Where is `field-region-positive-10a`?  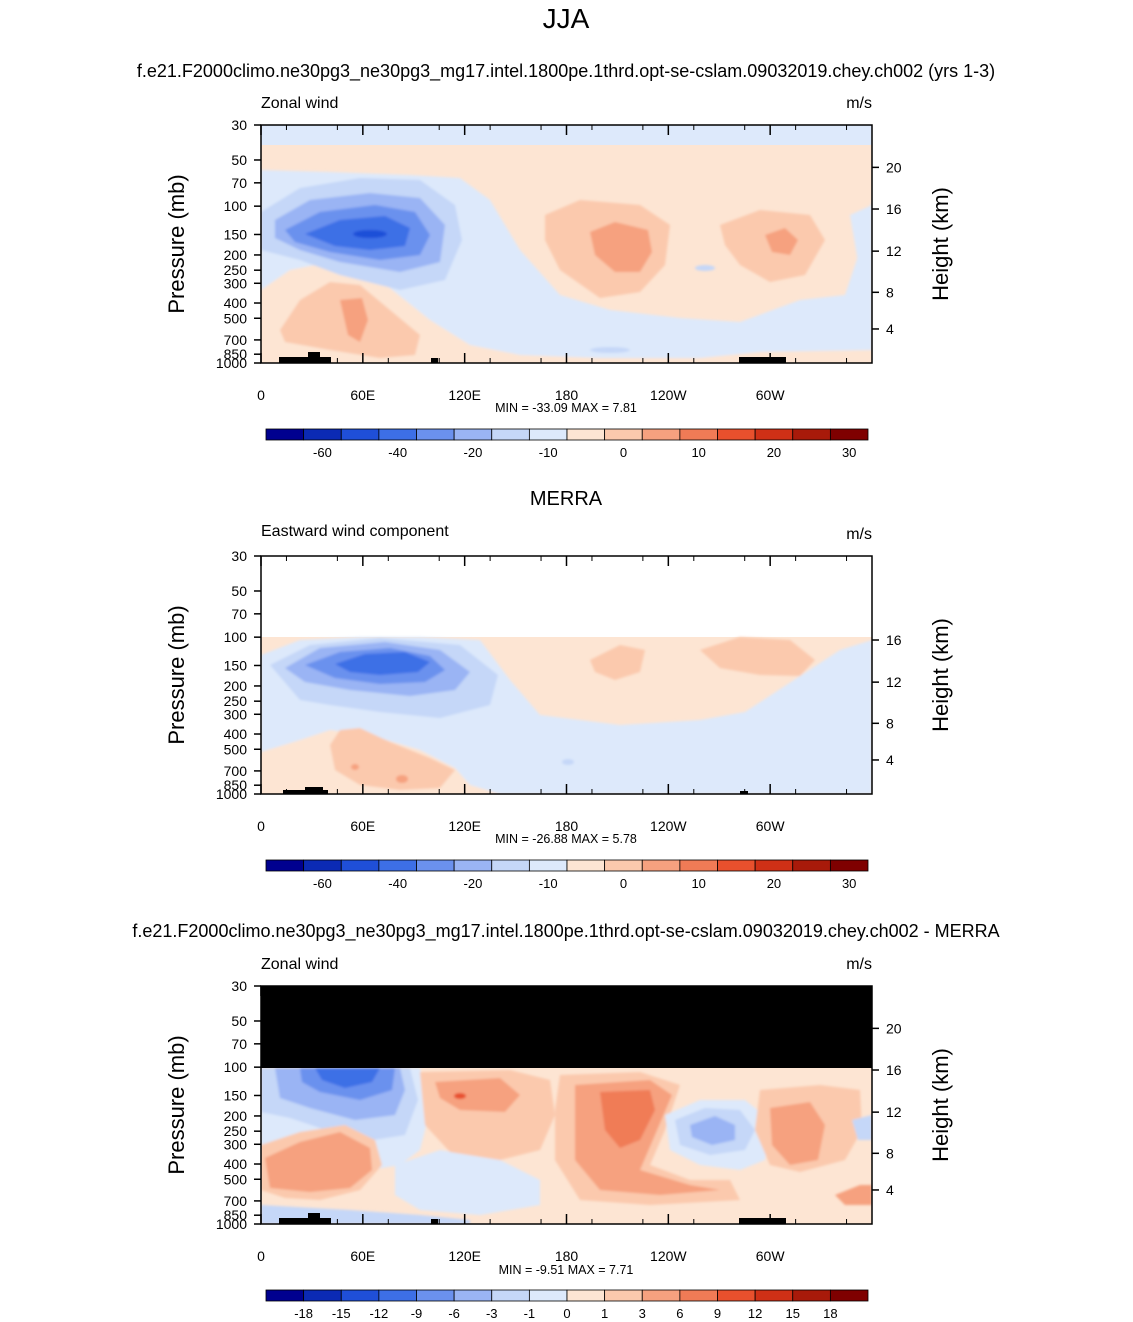
field-region-positive-10a is located at coordinates (354, 320).